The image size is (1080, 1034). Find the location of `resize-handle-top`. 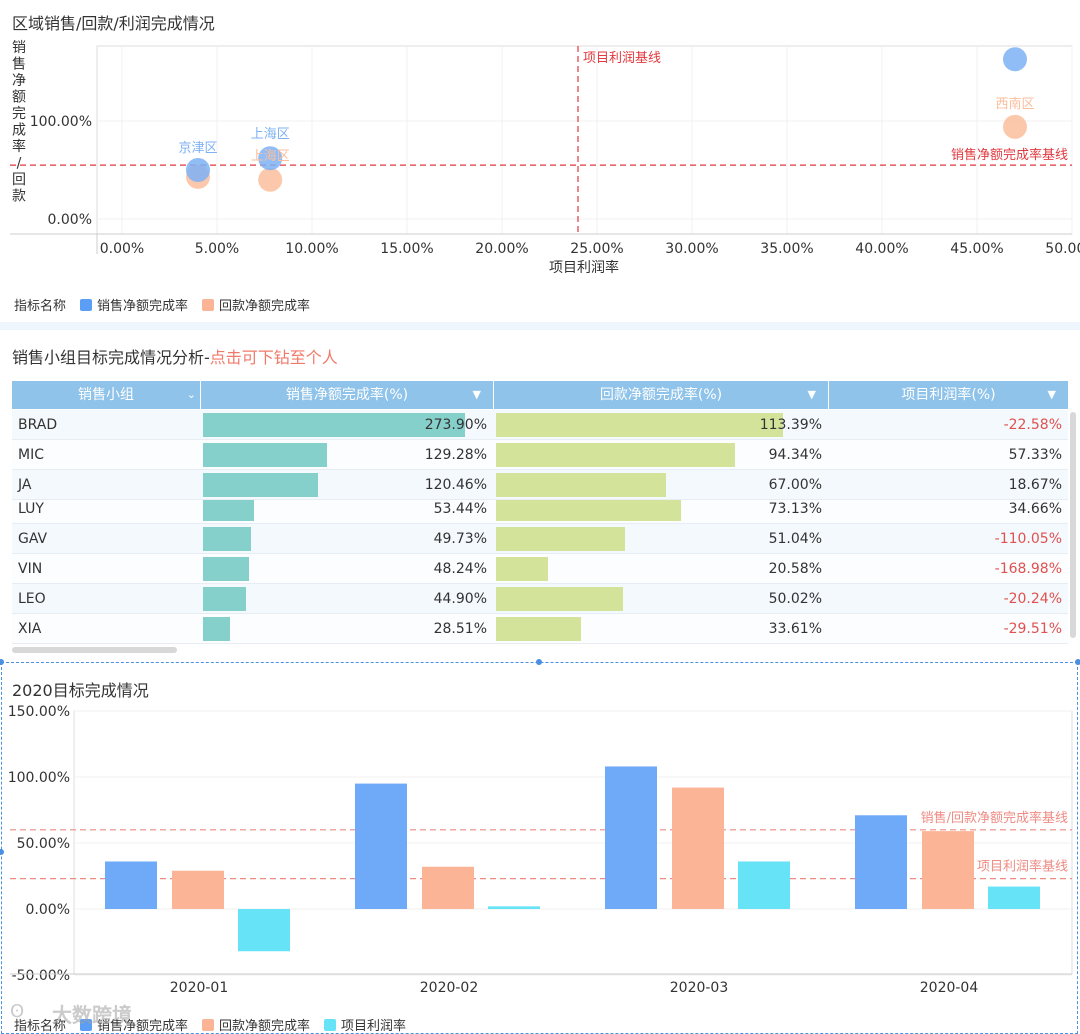

resize-handle-top is located at coordinates (539, 662).